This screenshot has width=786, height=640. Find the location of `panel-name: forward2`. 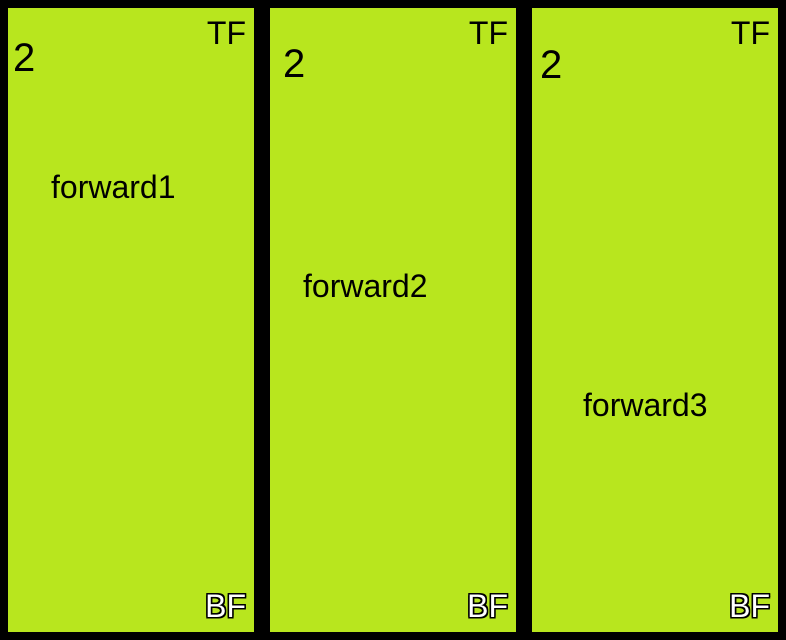

panel-name: forward2 is located at coordinates (365, 286).